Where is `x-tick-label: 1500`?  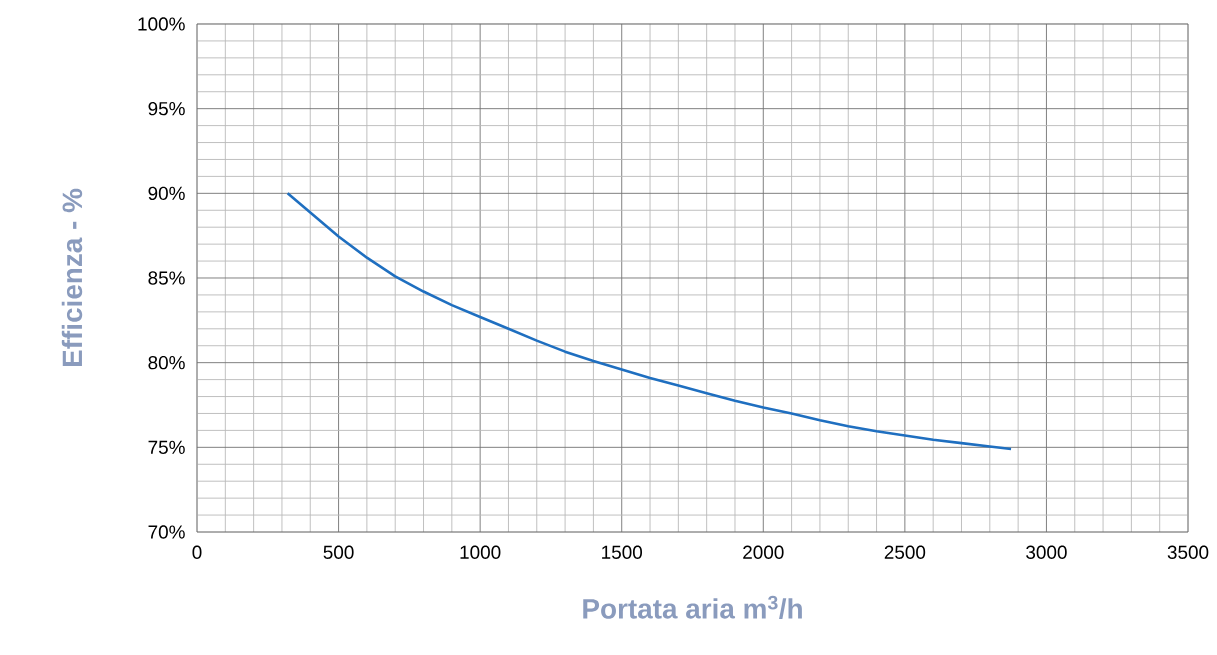
x-tick-label: 1500 is located at coordinates (622, 552).